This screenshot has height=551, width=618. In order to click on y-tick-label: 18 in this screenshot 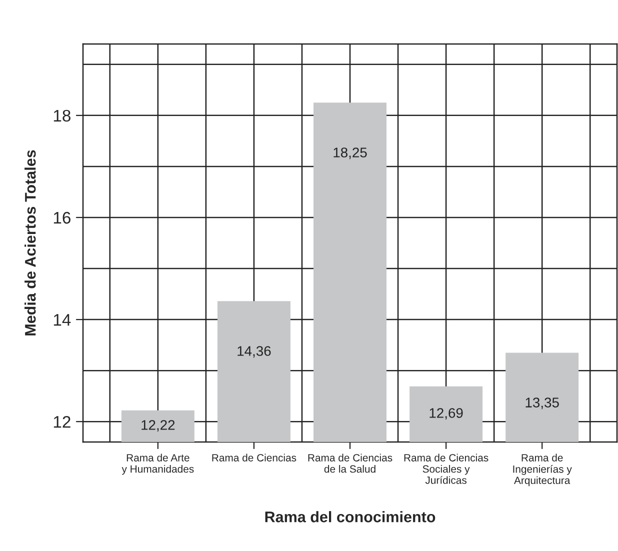, I will do `click(62, 116)`.